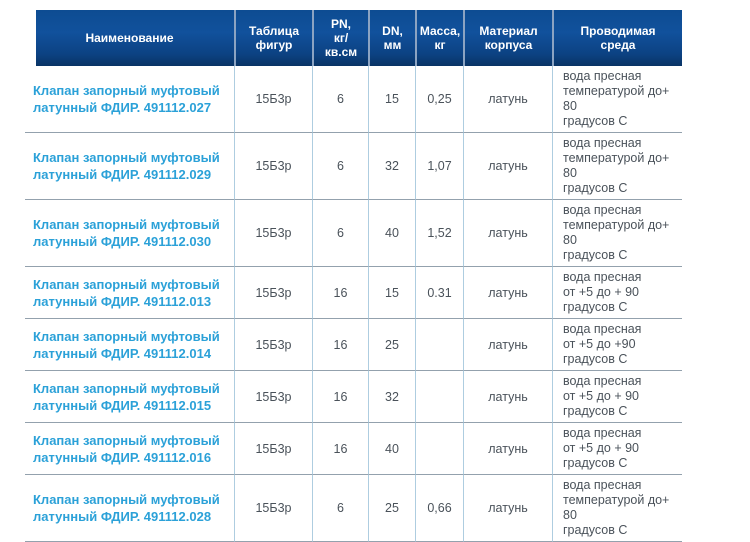 The image size is (750, 542). I want to click on col-header-mass: Масса, кг, so click(439, 38).